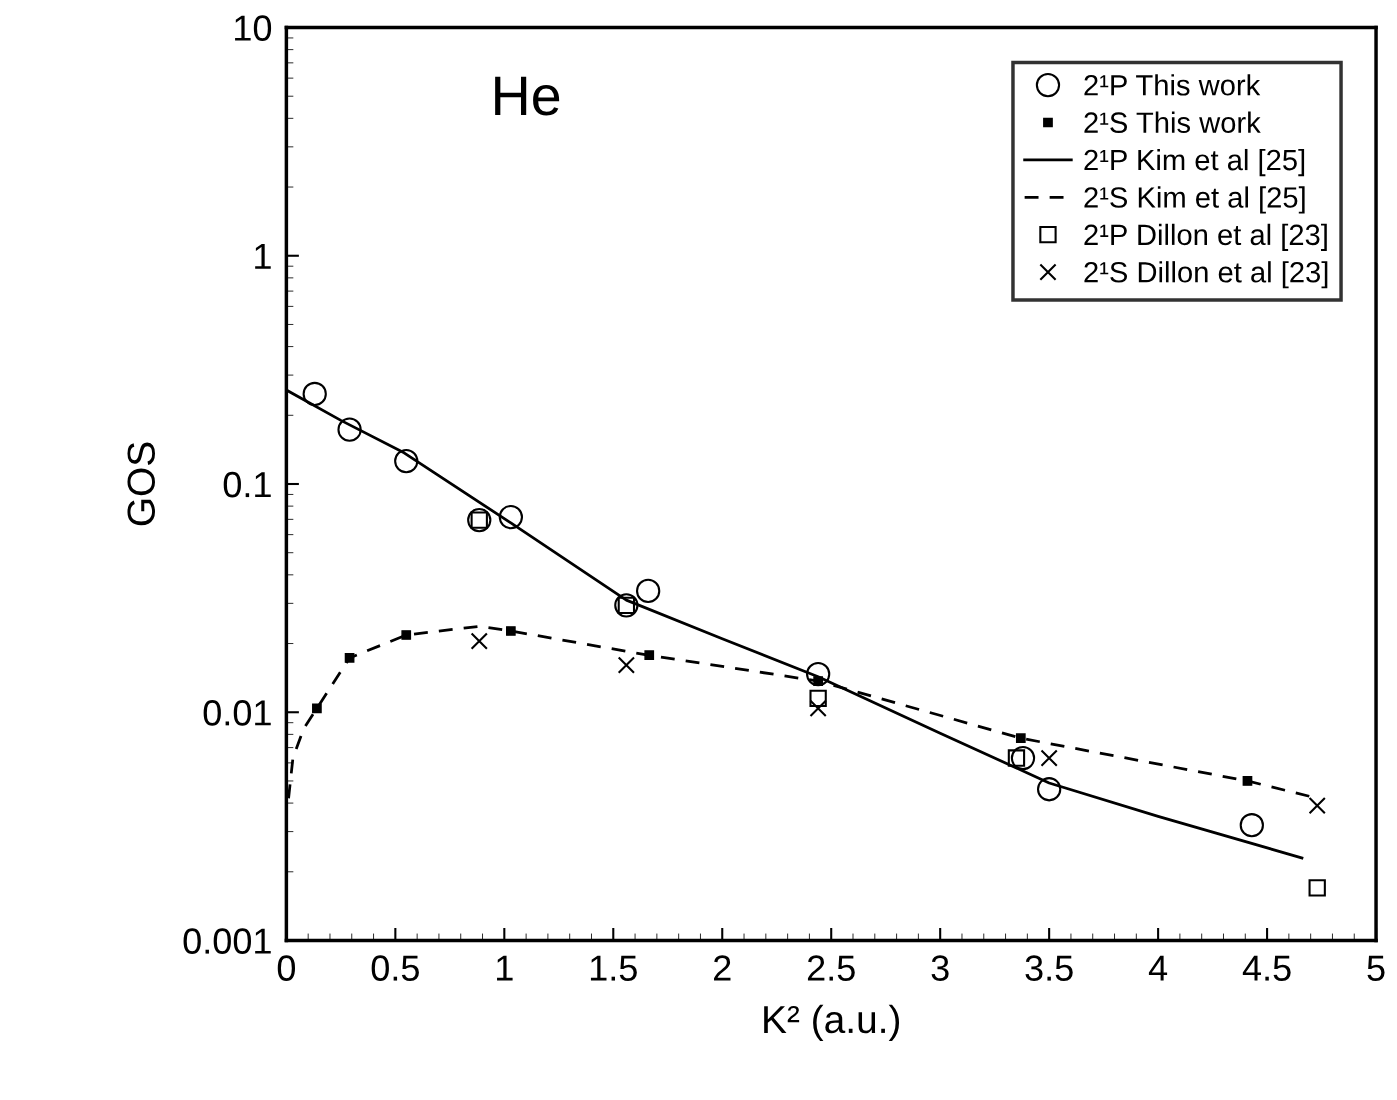 The width and height of the screenshot is (1397, 1100). I want to click on legend-label: 2¹P Kim et al [25], so click(1194, 162).